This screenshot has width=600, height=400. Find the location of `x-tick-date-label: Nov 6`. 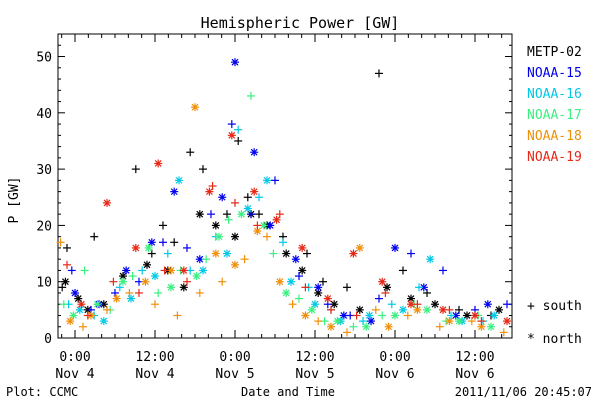

x-tick-date-label: Nov 6 is located at coordinates (474, 374).